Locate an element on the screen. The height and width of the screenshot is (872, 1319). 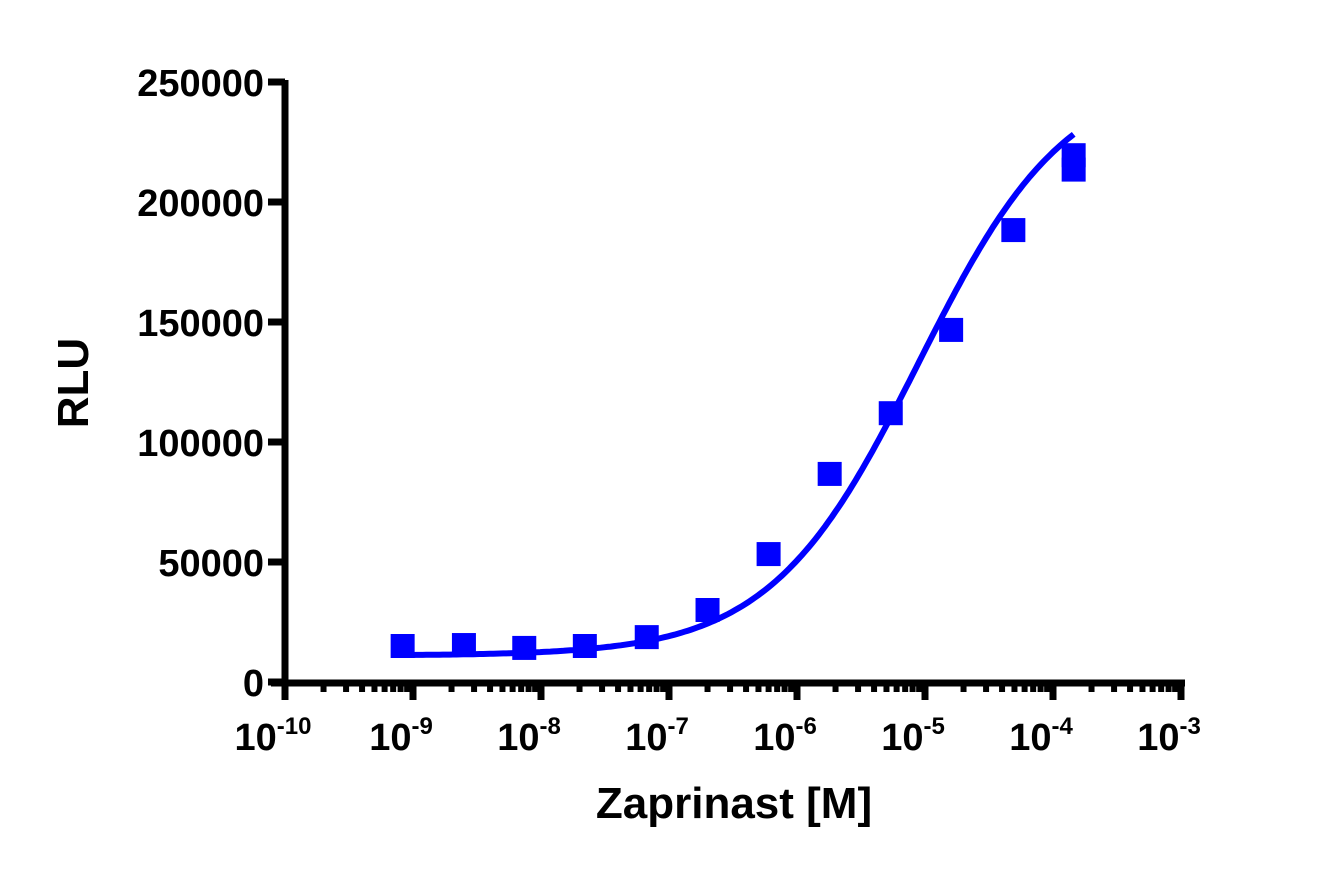
y-tick-label: 100000 is located at coordinates (200, 444).